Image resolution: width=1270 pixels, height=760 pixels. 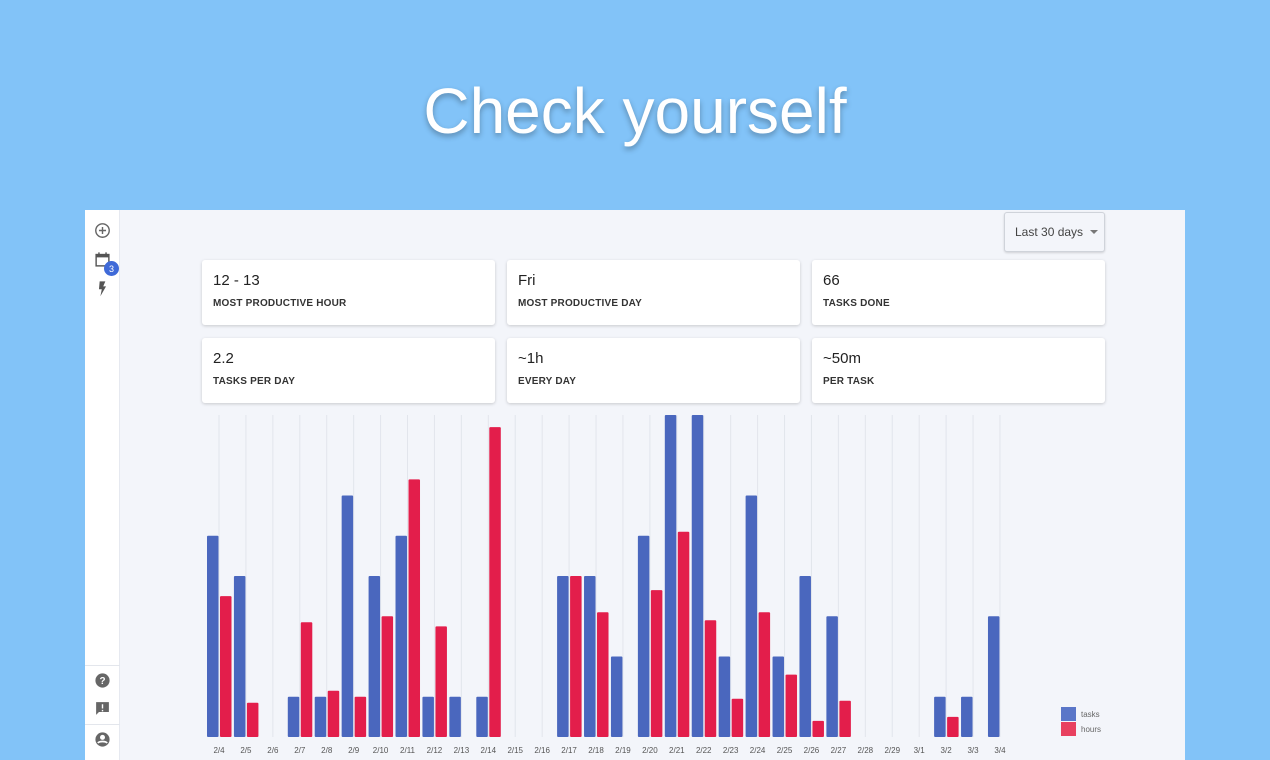 I want to click on feedback-icon, so click(x=102, y=708).